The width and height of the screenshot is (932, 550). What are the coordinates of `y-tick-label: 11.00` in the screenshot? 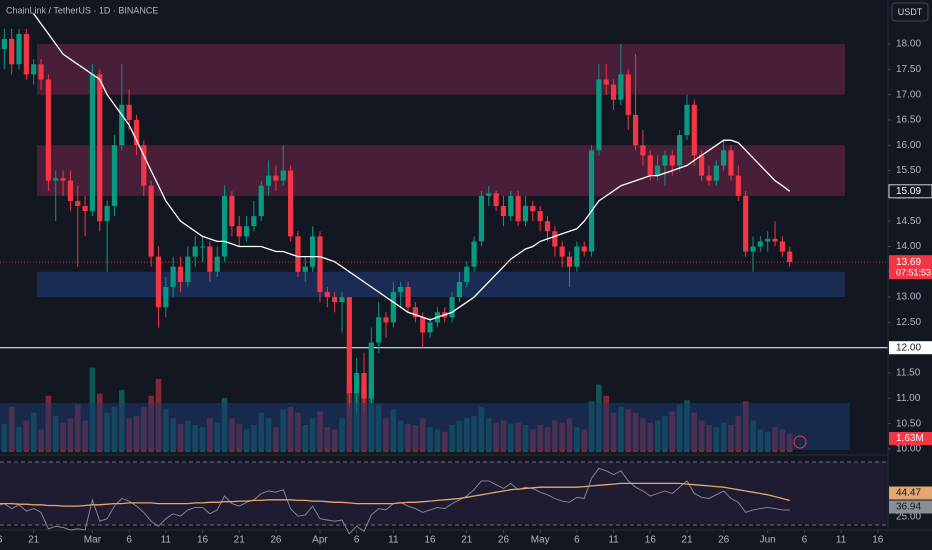 It's located at (908, 398).